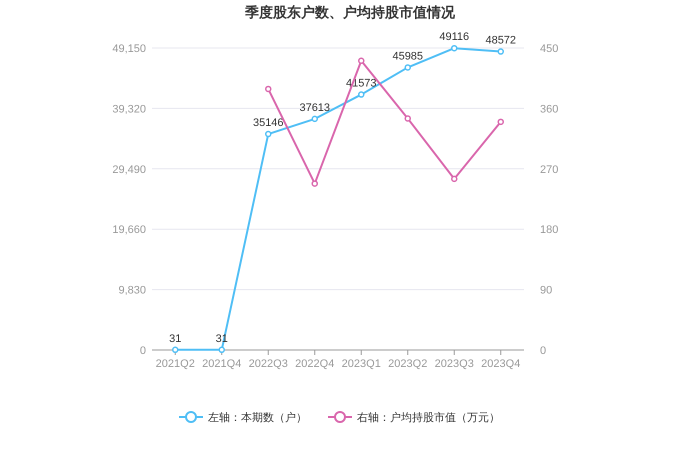 The image size is (700, 474). What do you see at coordinates (129, 230) in the screenshot?
I see `y-tick-label: 19,660` at bounding box center [129, 230].